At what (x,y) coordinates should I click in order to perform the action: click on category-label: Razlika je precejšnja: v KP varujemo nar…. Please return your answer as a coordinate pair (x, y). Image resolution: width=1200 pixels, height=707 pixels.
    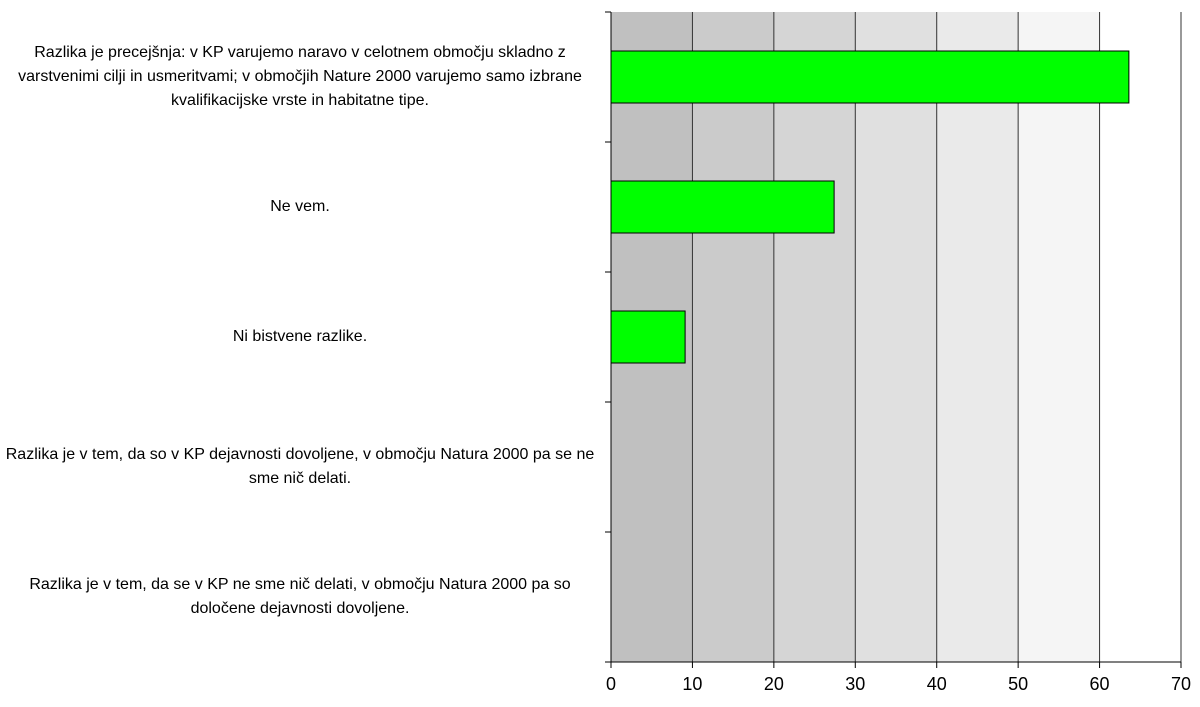
    Looking at the image, I should click on (300, 76).